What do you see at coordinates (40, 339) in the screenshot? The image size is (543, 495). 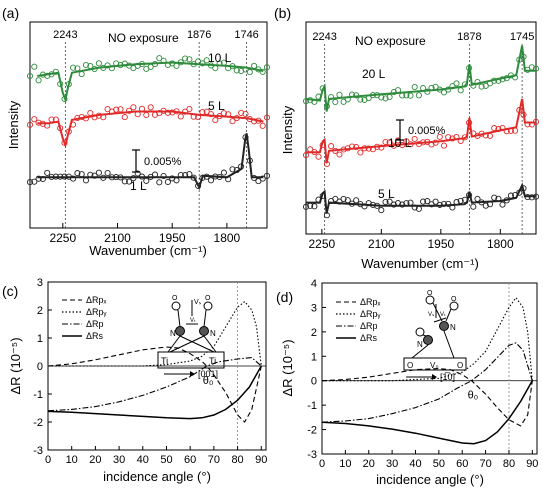 I see `y-tick-label-1: 1` at bounding box center [40, 339].